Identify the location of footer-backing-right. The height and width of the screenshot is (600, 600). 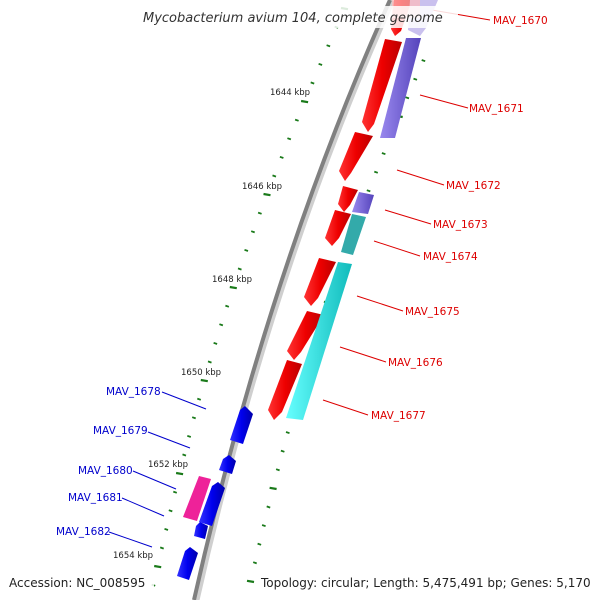
(426, 582).